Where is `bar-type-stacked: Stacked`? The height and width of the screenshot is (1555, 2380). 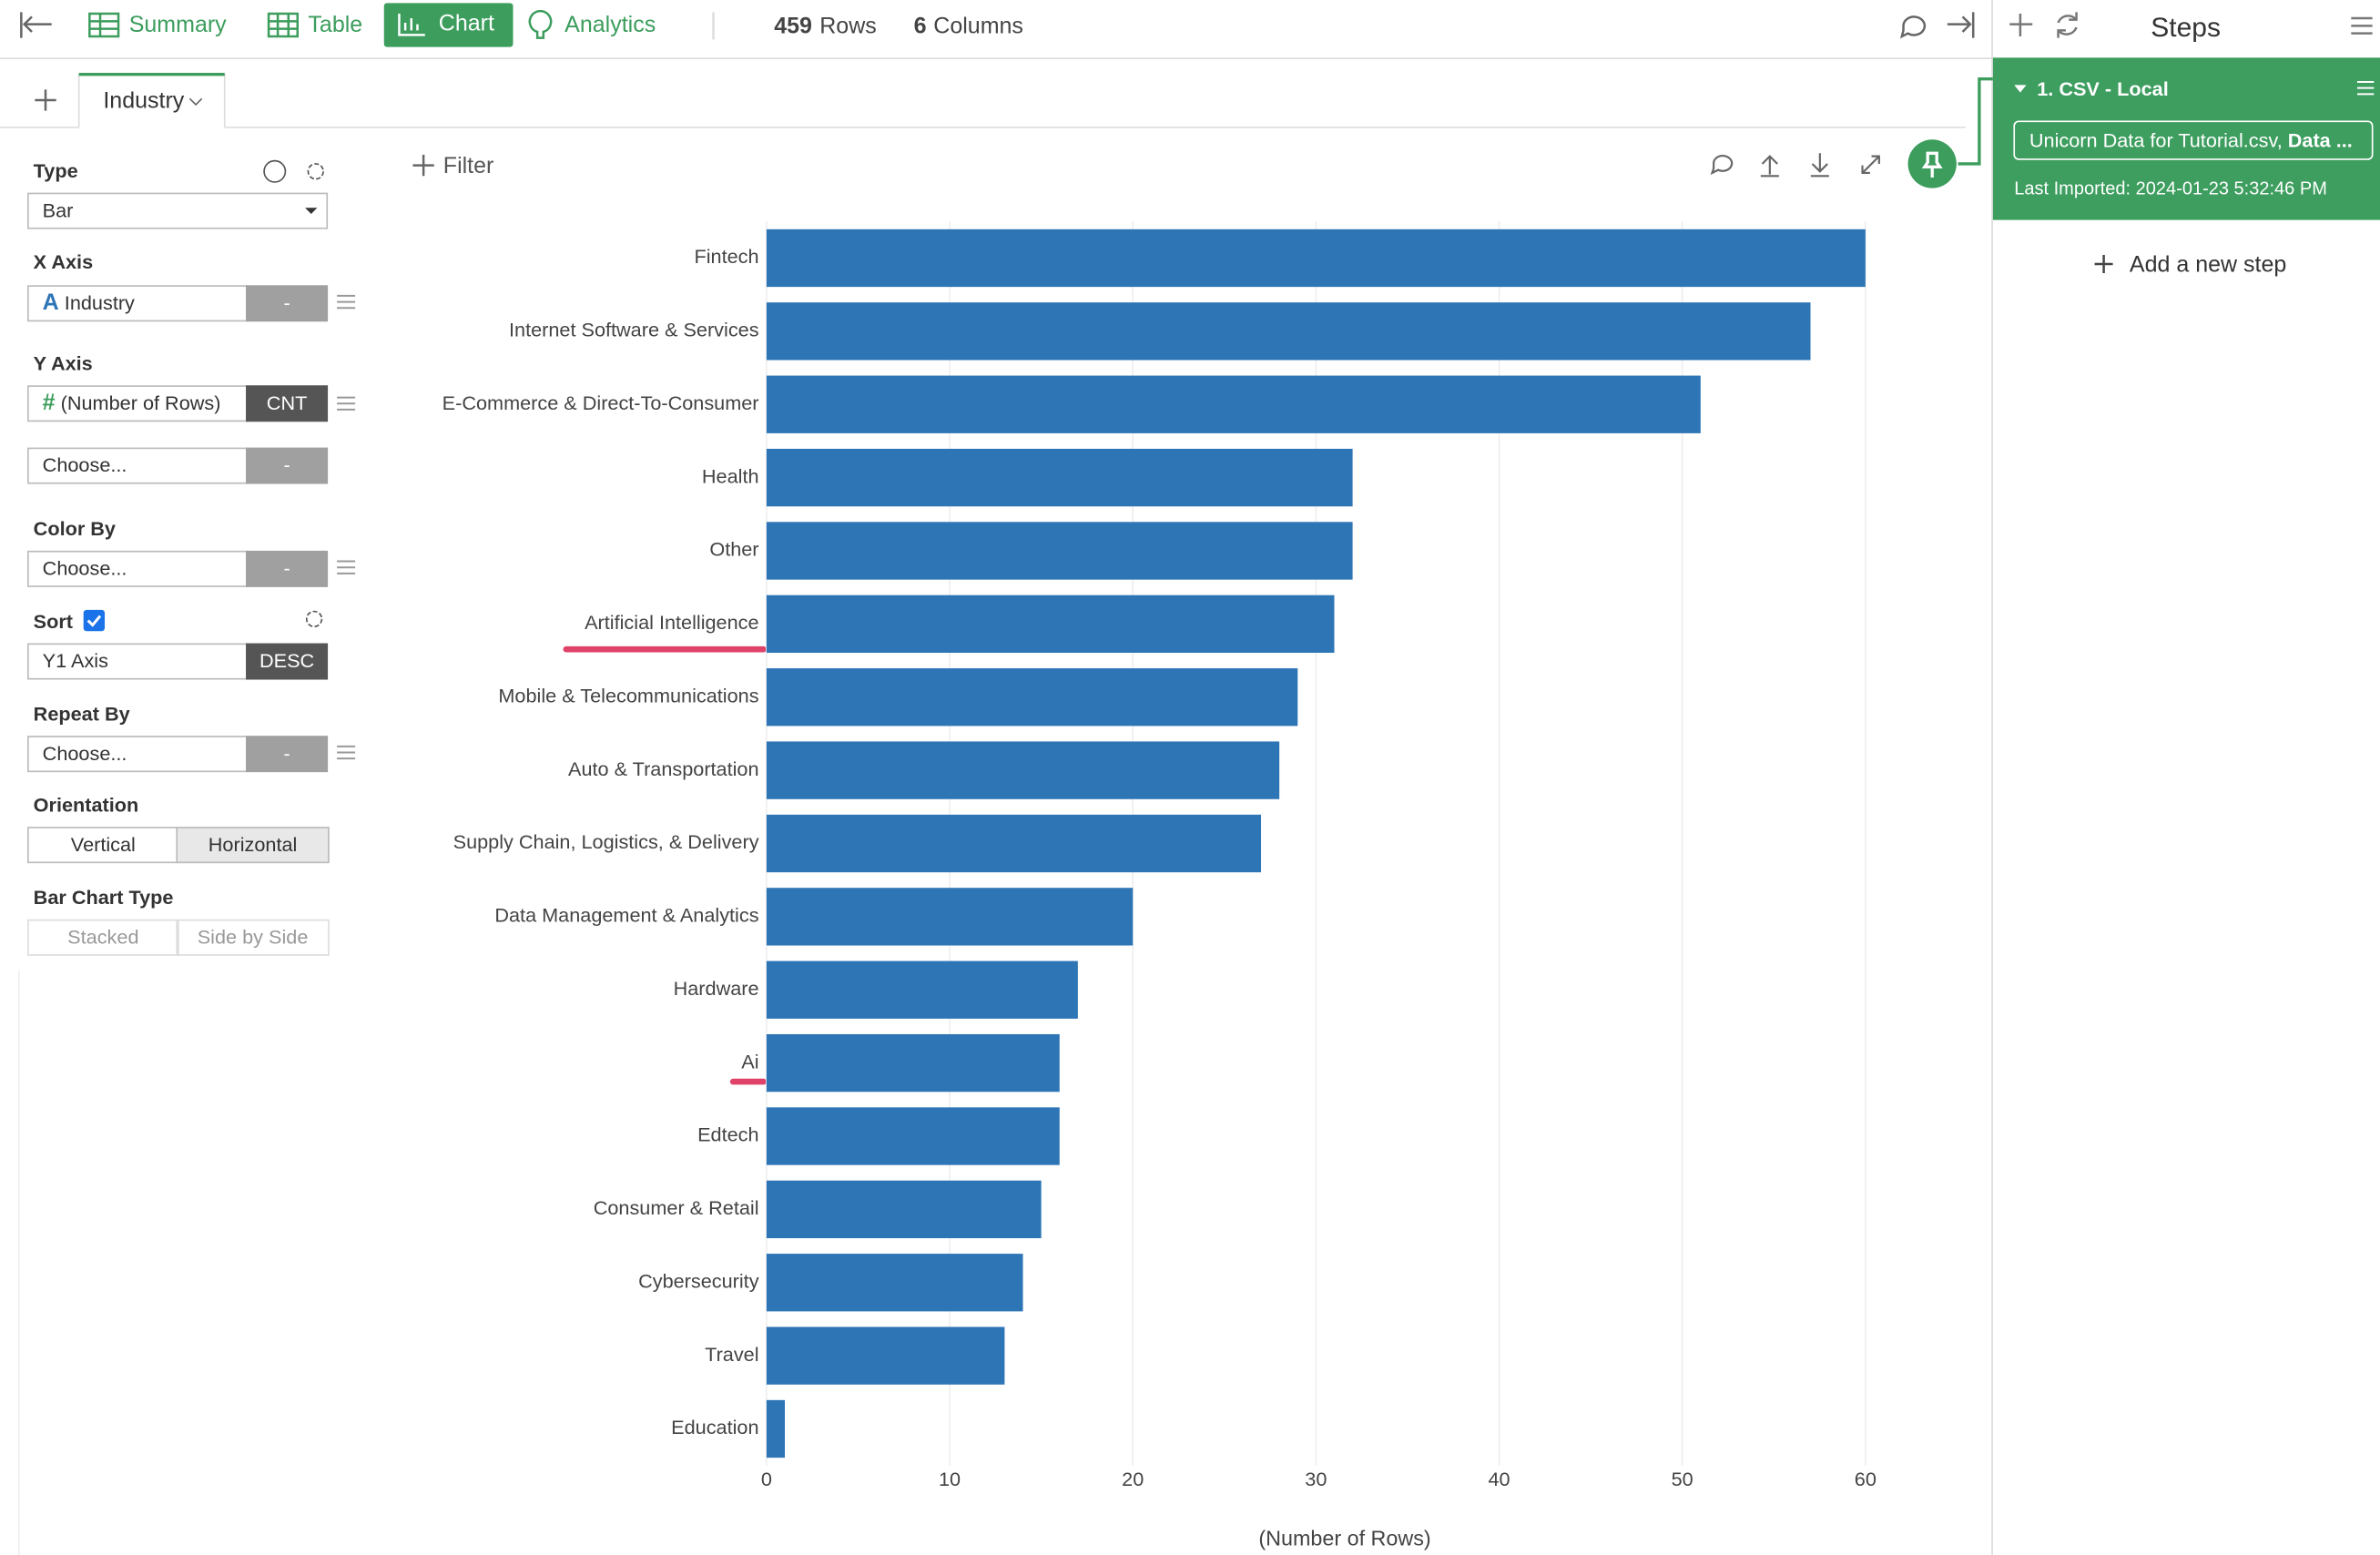
bar-type-stacked: Stacked is located at coordinates (103, 937).